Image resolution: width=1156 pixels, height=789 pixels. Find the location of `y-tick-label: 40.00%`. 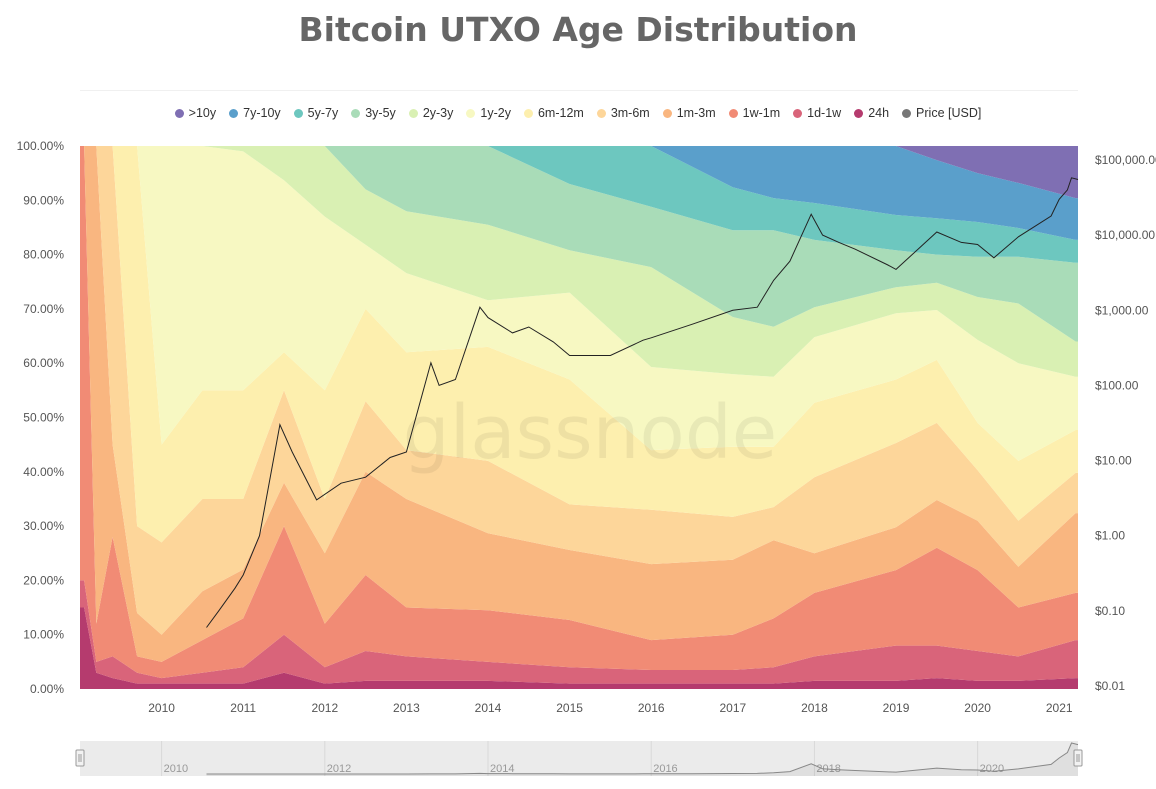

y-tick-label: 40.00% is located at coordinates (43, 472).